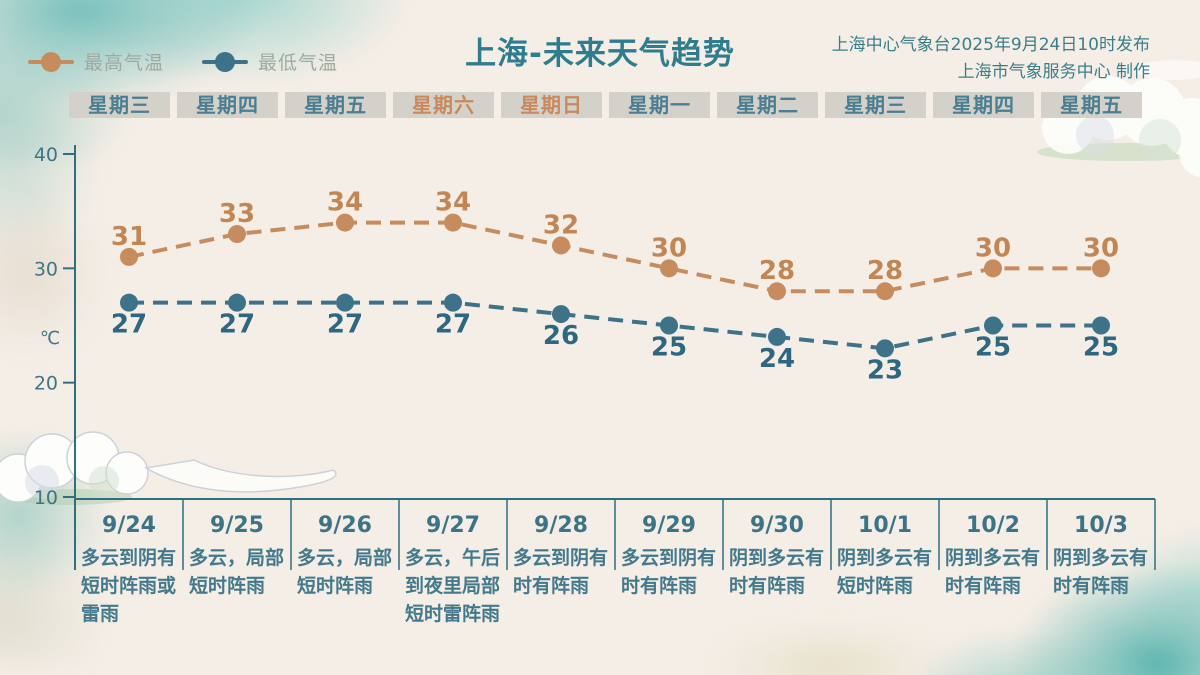 Image resolution: width=1200 pixels, height=675 pixels. What do you see at coordinates (668, 557) in the screenshot?
I see `weather-text-6-line-1: 多云到阴有` at bounding box center [668, 557].